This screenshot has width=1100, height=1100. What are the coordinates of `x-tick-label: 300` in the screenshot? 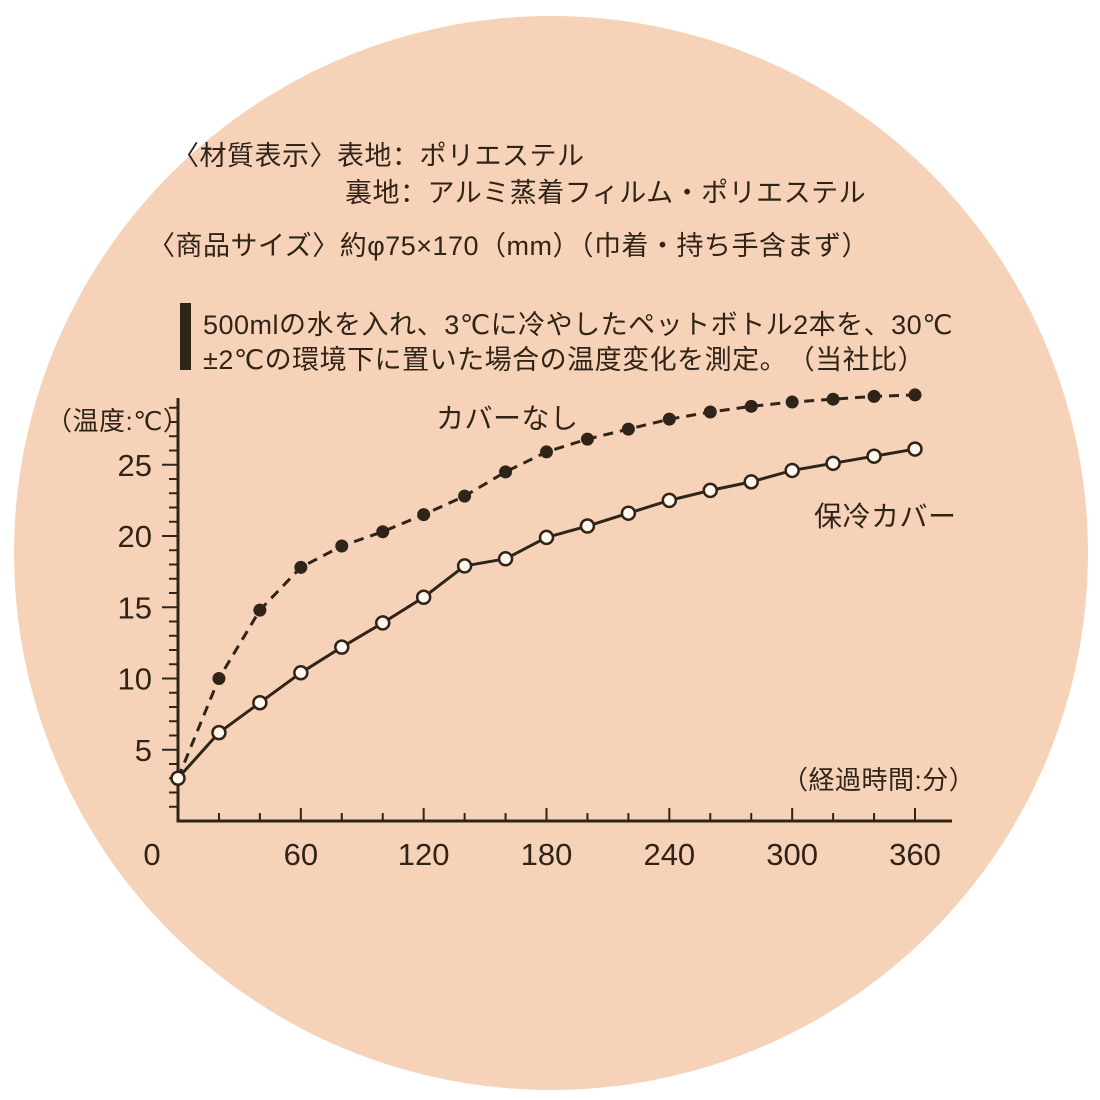 It's located at (792, 854).